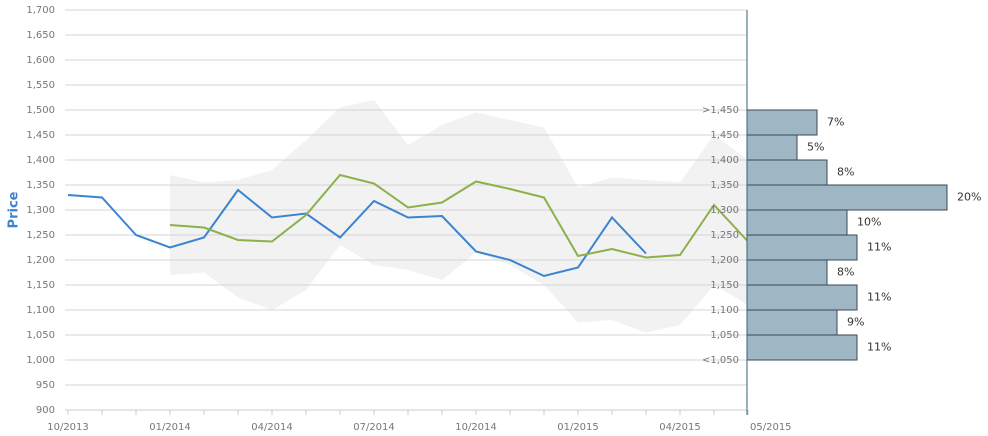  I want to click on x-tick-label: 10/2014, so click(476, 427).